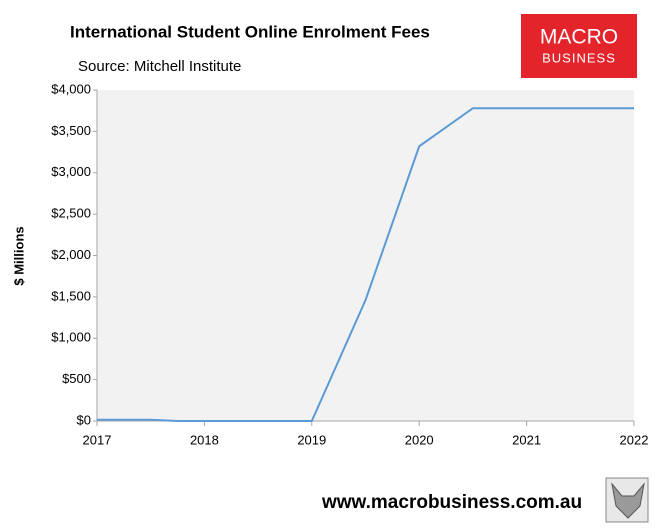 The height and width of the screenshot is (531, 660). What do you see at coordinates (204, 439) in the screenshot?
I see `x-tick-label: 2018` at bounding box center [204, 439].